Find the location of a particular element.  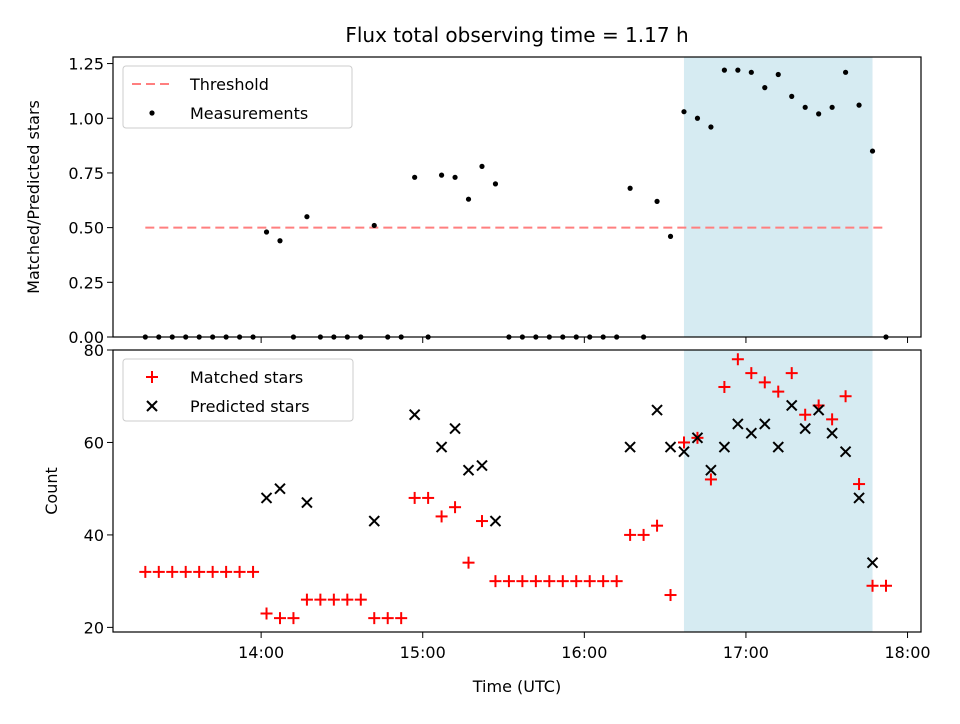

x-tick-label: 14:00 is located at coordinates (261, 652).